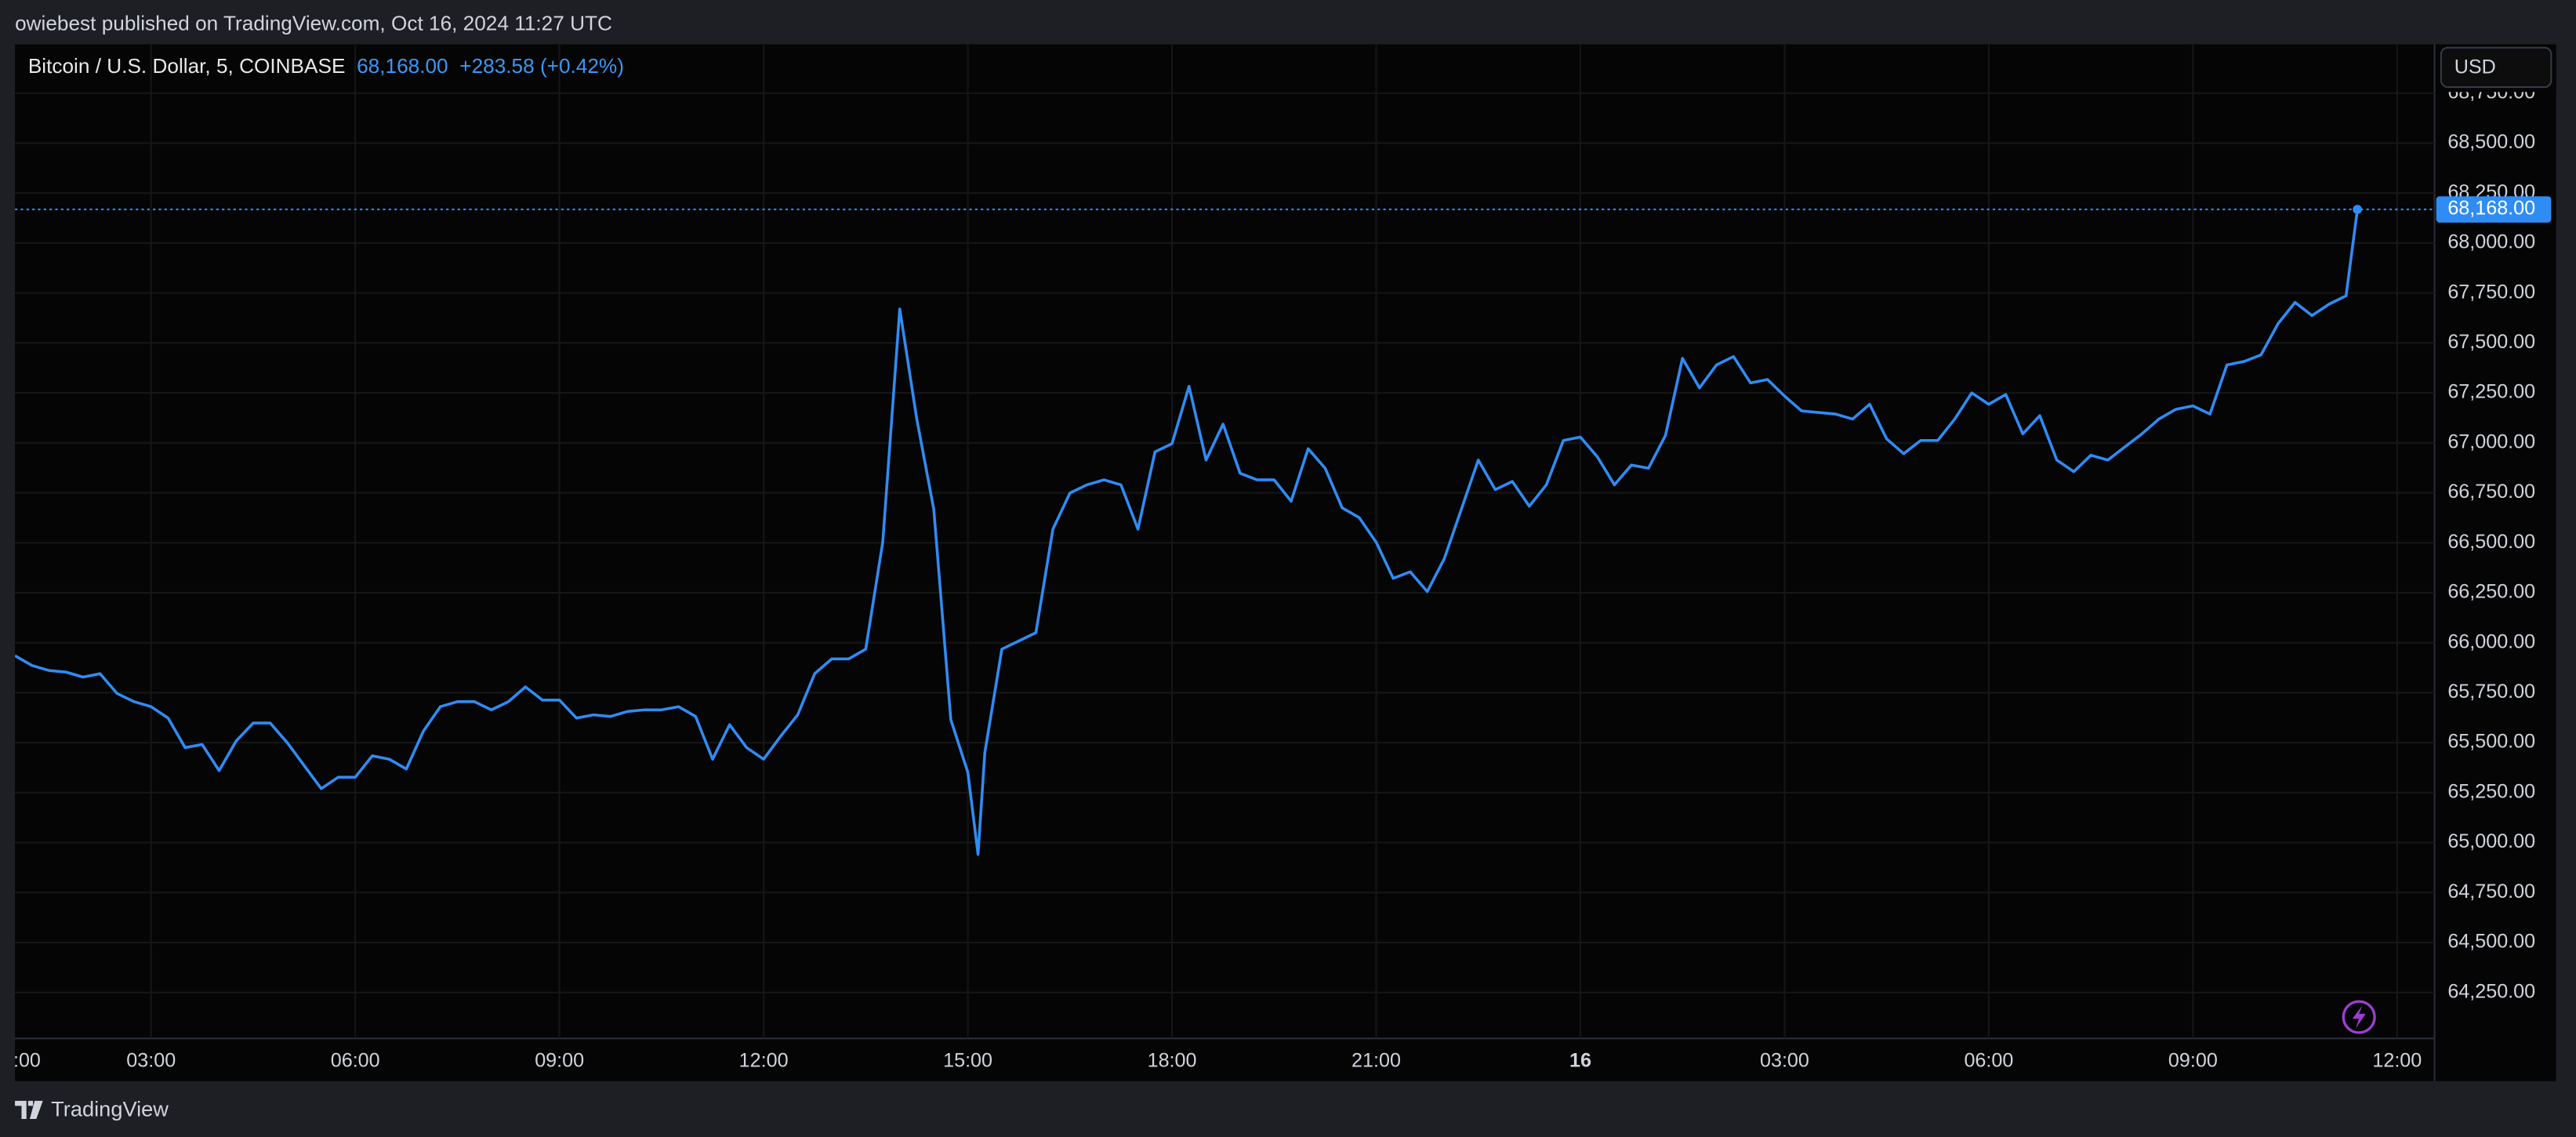  What do you see at coordinates (2491, 592) in the screenshot?
I see `y-tick-label: 66,250.00` at bounding box center [2491, 592].